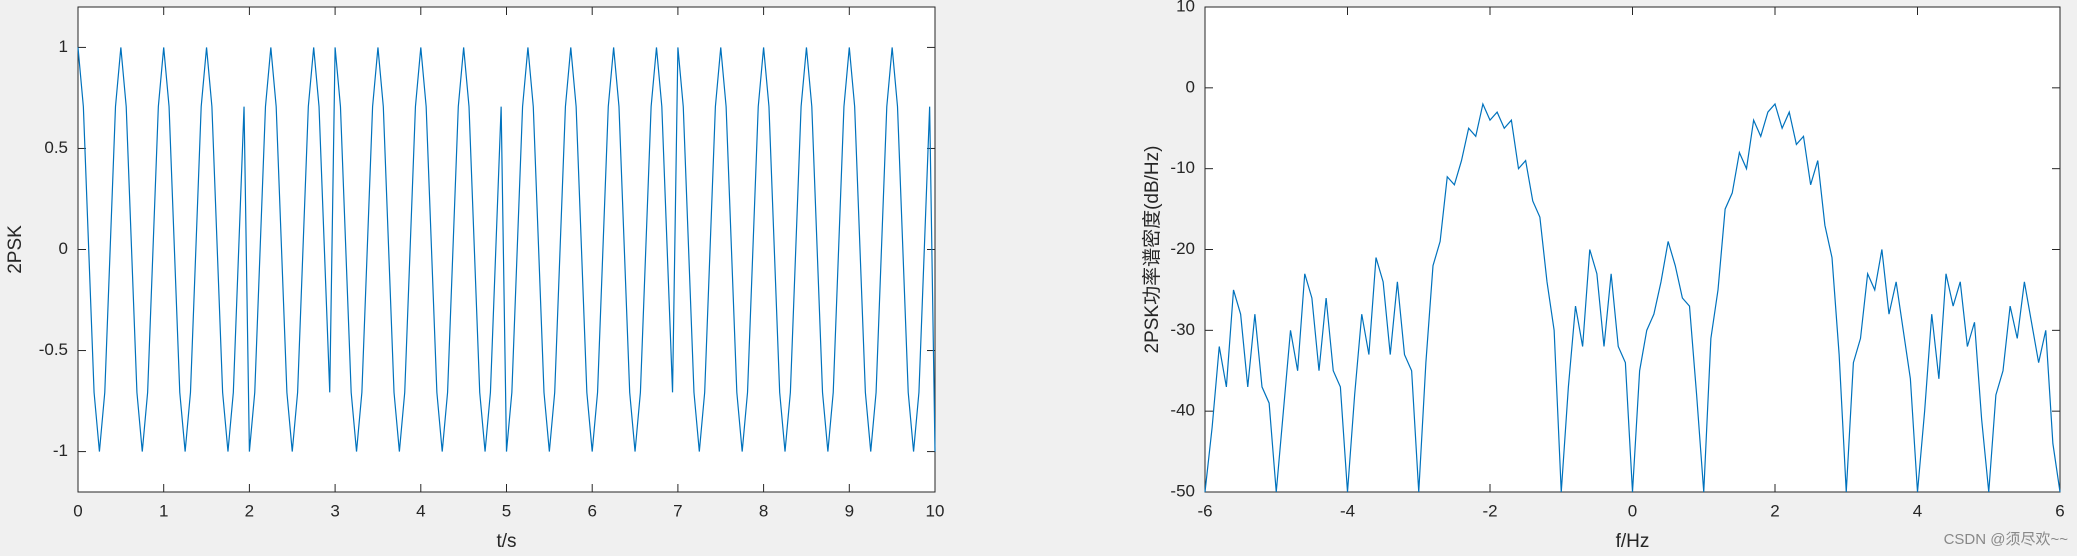 This screenshot has width=2077, height=556. I want to click on x-tick-label: 1, so click(163, 510).